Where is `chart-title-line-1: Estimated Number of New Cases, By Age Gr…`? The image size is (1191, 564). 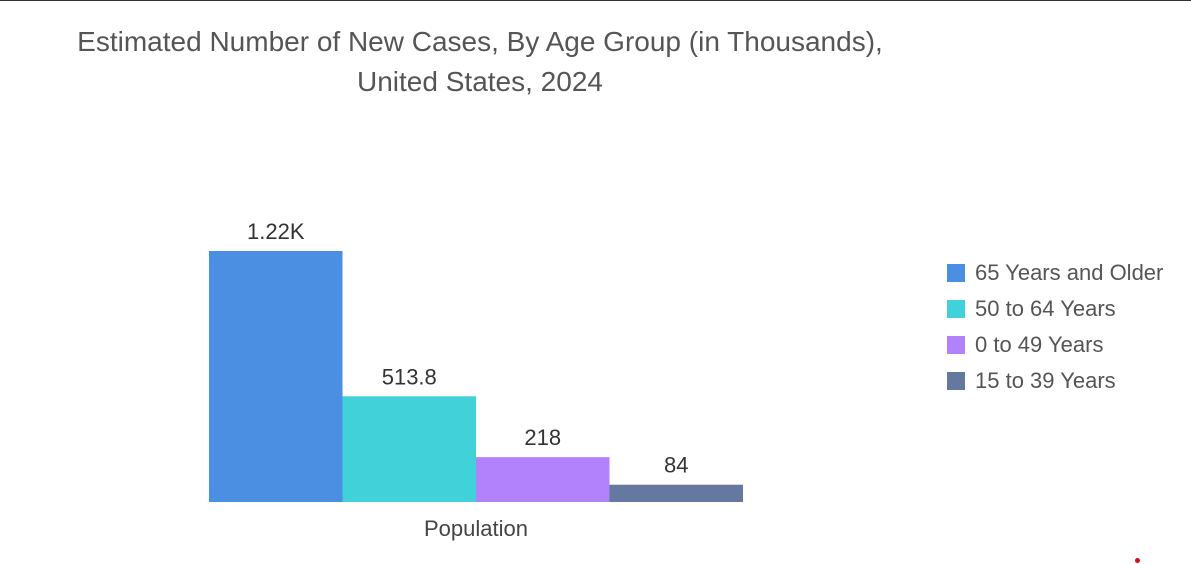 chart-title-line-1: Estimated Number of New Cases, By Age Gr… is located at coordinates (480, 41).